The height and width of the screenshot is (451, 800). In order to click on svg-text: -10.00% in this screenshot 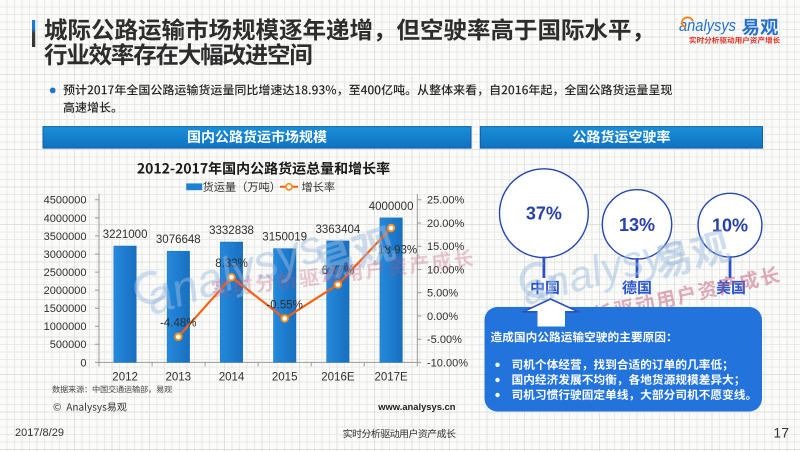, I will do `click(447, 363)`.